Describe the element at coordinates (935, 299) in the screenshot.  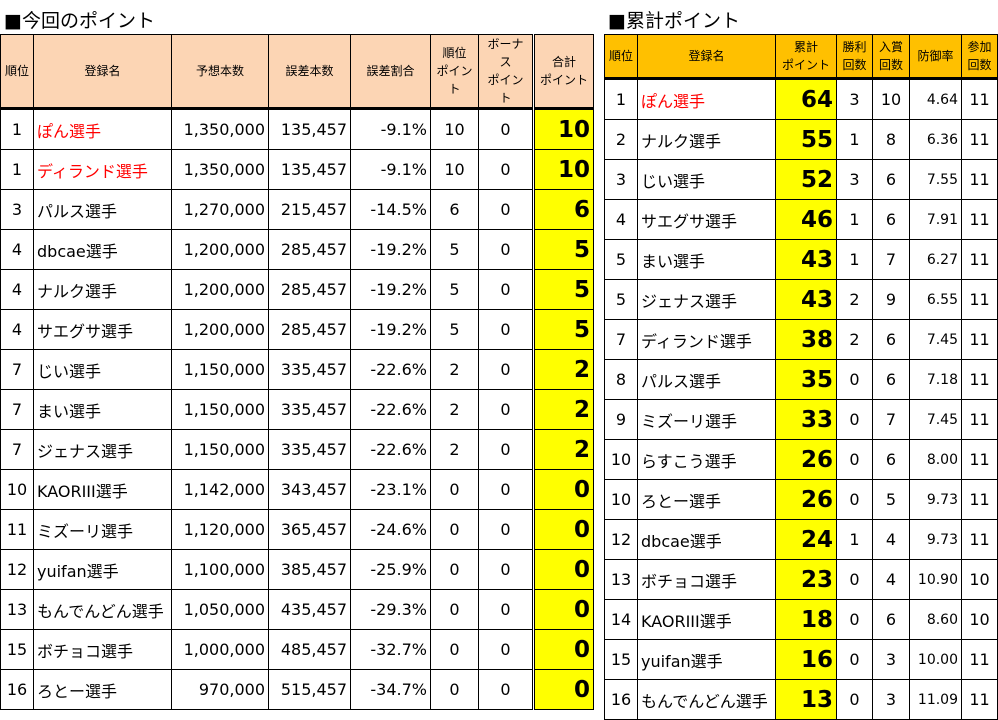
I see `table-cell: 6.55` at that location.